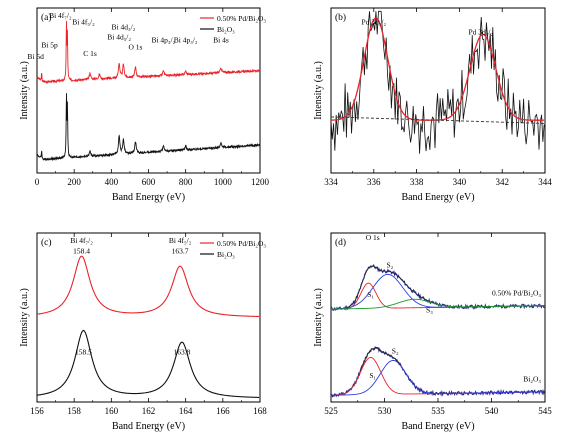  What do you see at coordinates (340, 242) in the screenshot?
I see `panel-label: (d)` at bounding box center [340, 242].